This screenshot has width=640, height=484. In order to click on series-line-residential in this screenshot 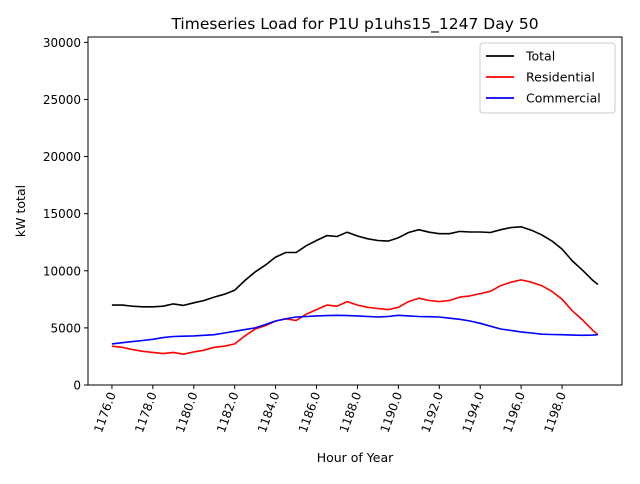, I will do `click(355, 317)`.